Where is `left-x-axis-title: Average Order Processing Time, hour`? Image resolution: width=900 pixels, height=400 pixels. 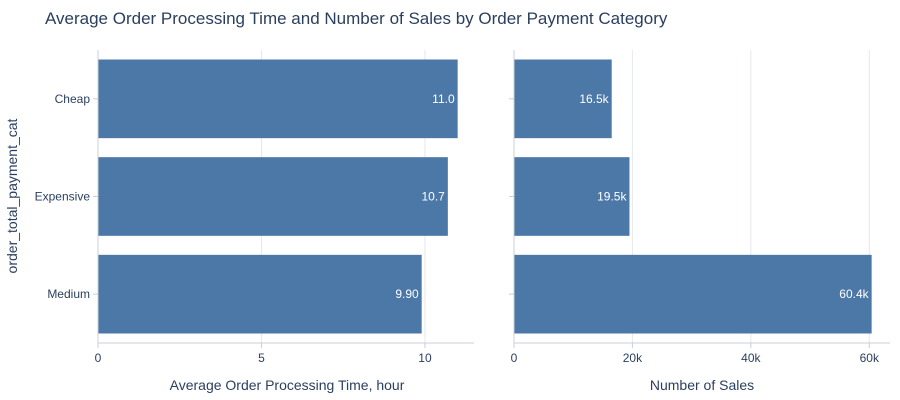 left-x-axis-title: Average Order Processing Time, hour is located at coordinates (287, 385).